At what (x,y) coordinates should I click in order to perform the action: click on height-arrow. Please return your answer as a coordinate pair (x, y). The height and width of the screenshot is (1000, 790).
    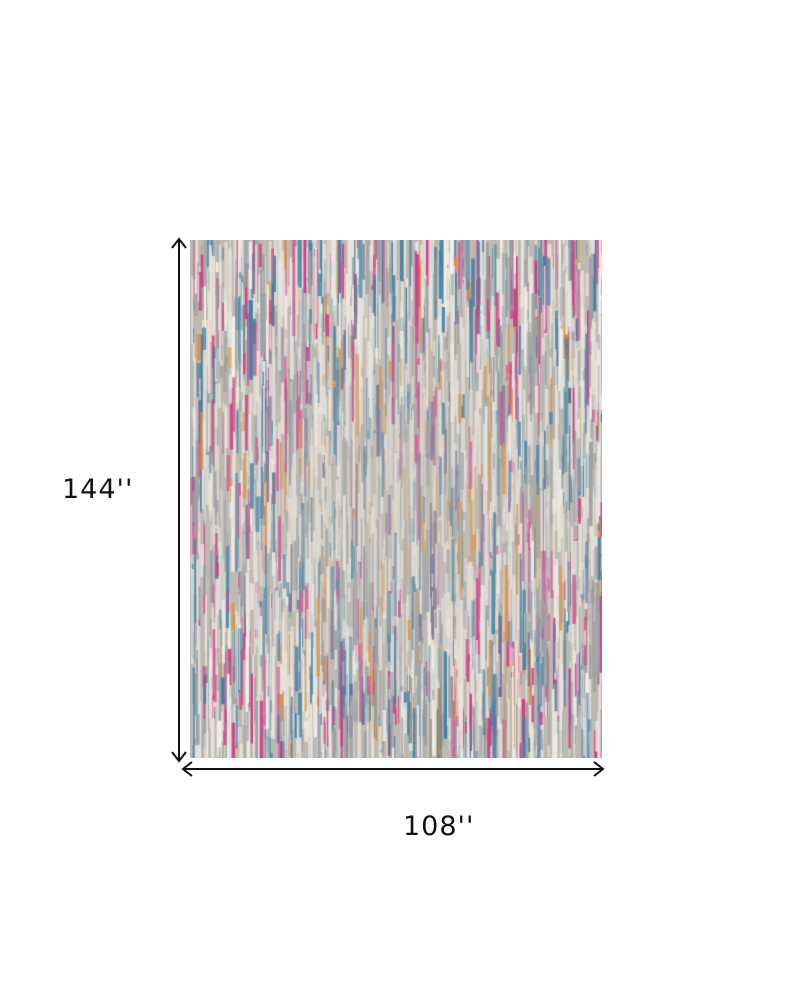
    Looking at the image, I should click on (179, 500).